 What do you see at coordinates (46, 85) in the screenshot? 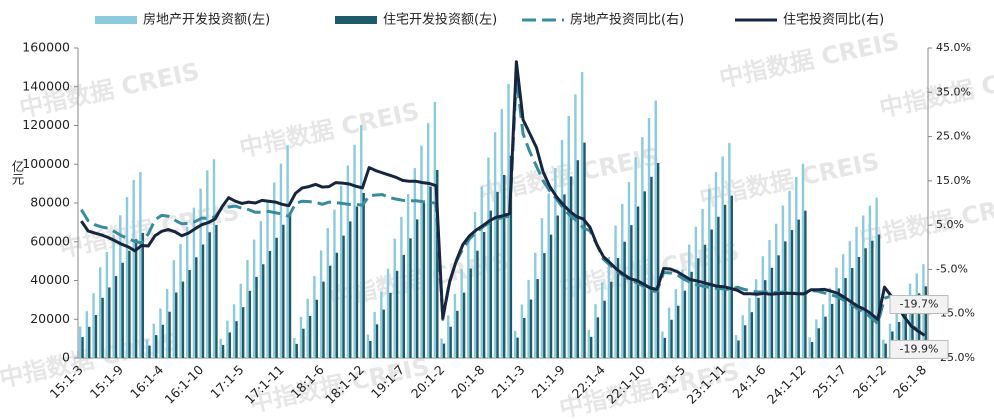
I see `y-tick-label: 140000` at bounding box center [46, 85].